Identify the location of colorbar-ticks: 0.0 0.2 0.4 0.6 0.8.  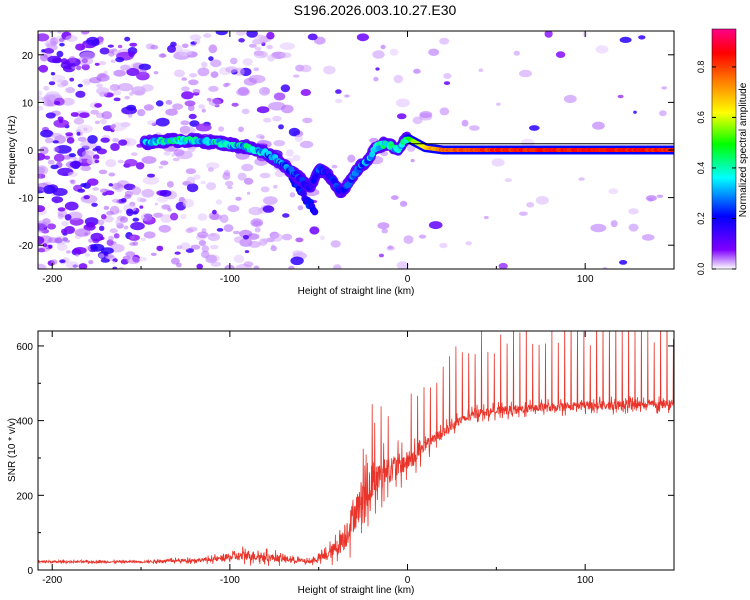
(716, 168).